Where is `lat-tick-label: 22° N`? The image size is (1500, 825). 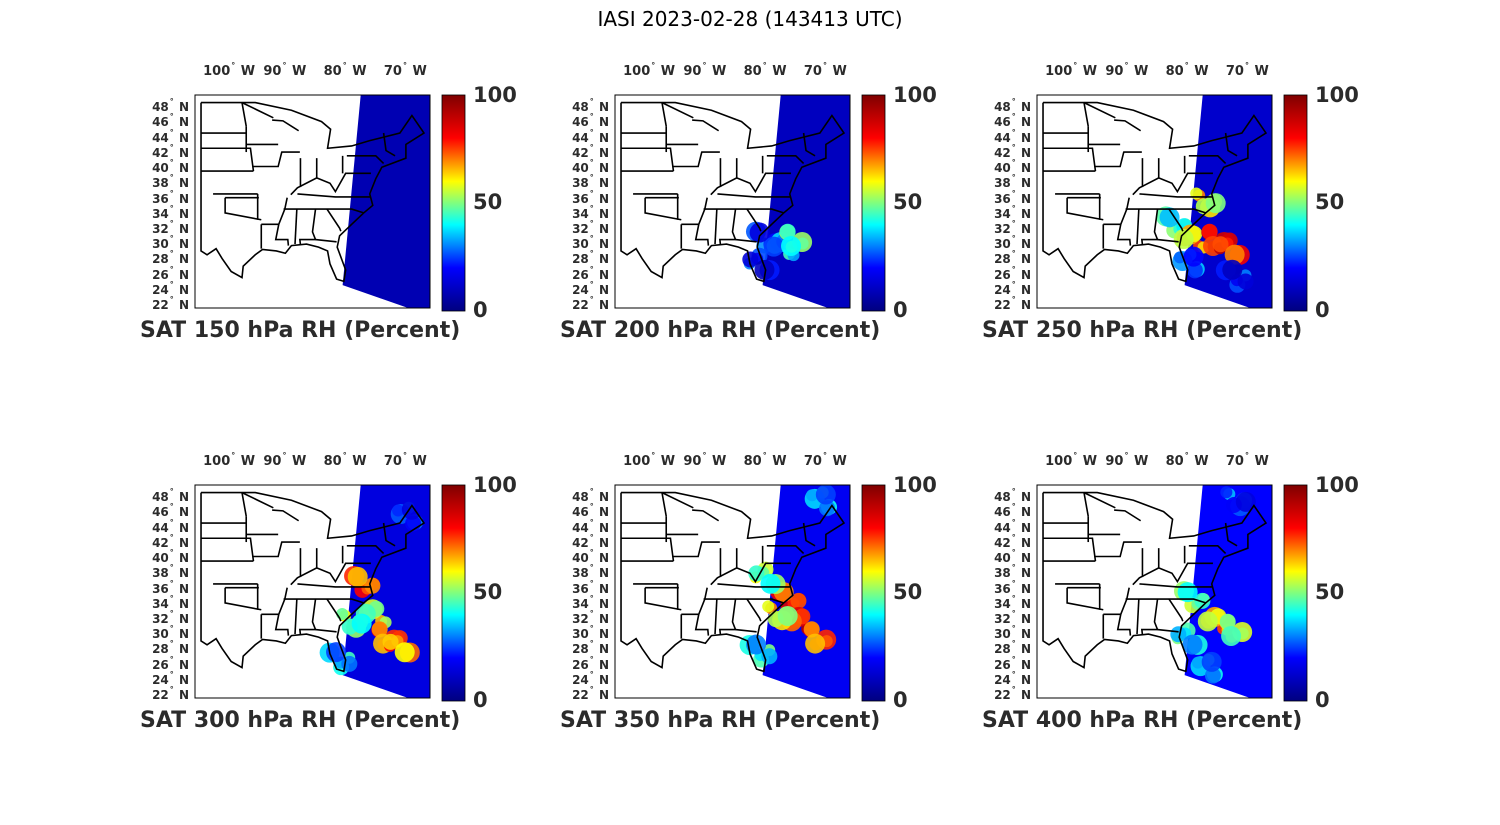 lat-tick-label: 22° N is located at coordinates (1012, 303).